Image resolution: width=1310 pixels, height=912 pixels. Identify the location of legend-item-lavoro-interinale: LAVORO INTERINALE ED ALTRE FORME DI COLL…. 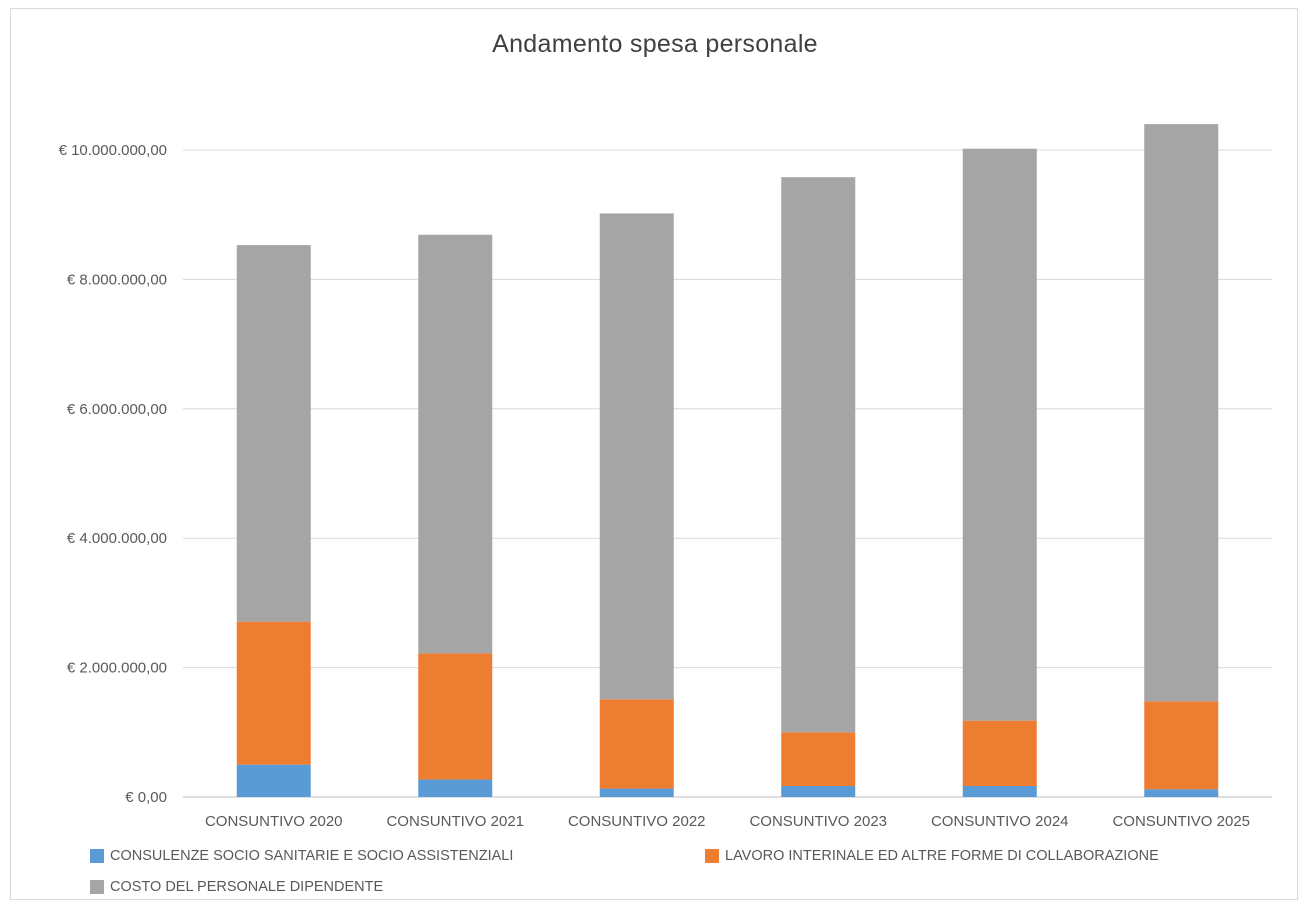
(932, 856).